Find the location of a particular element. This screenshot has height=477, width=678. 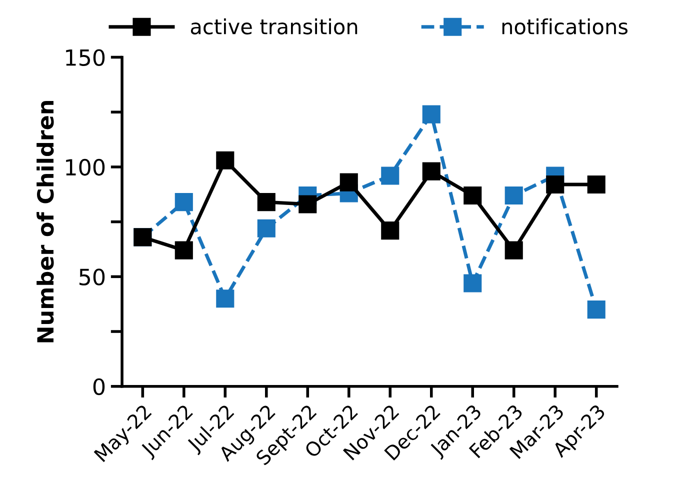

y-tick-label: 50 is located at coordinates (92, 277).